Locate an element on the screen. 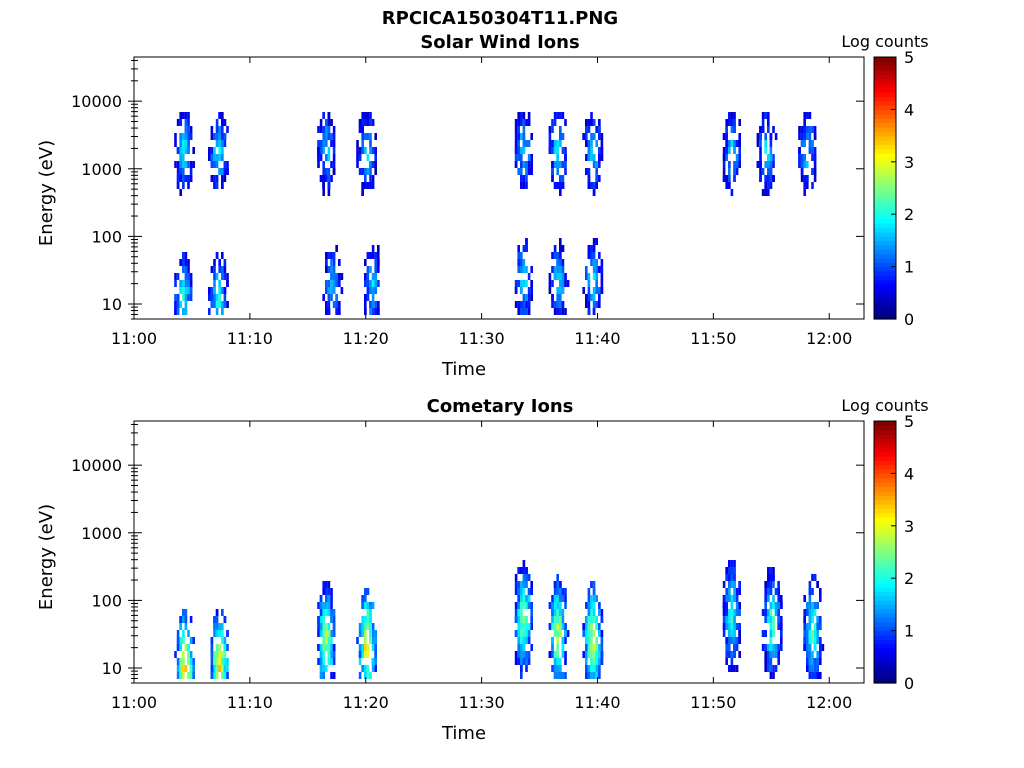 The height and width of the screenshot is (768, 1024). x-tick-label: 11:50 is located at coordinates (713, 702).